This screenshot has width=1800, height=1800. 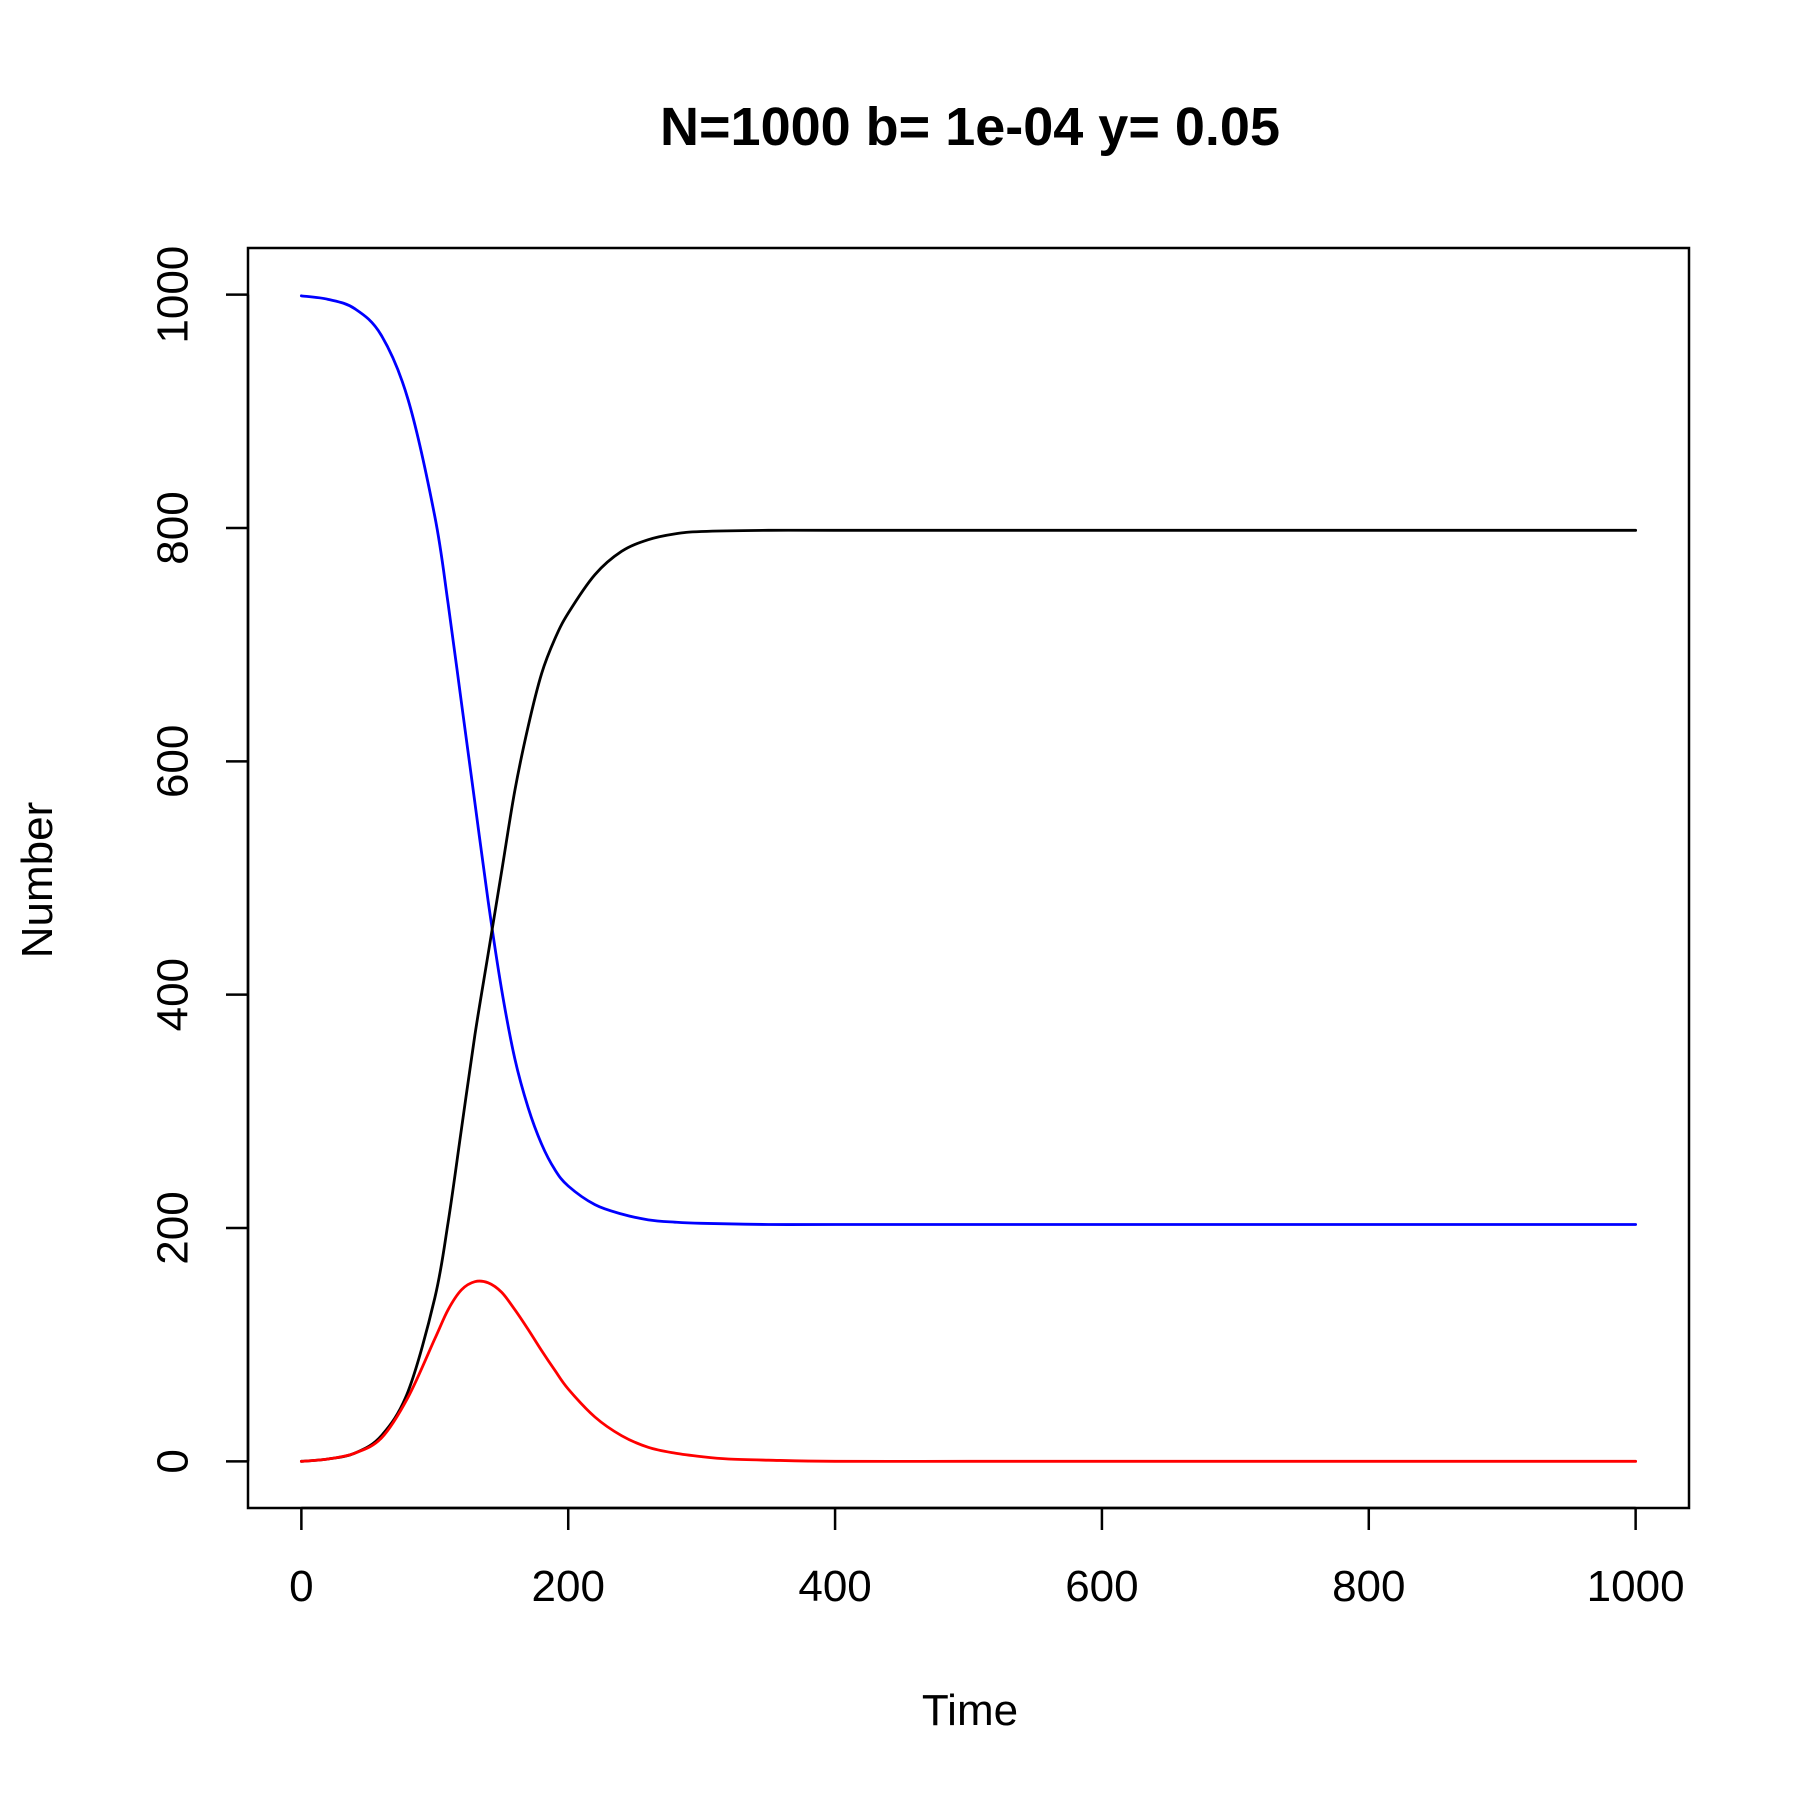 What do you see at coordinates (987, 1558) in the screenshot?
I see `x-axis: 0 200 400 600 800 1000` at bounding box center [987, 1558].